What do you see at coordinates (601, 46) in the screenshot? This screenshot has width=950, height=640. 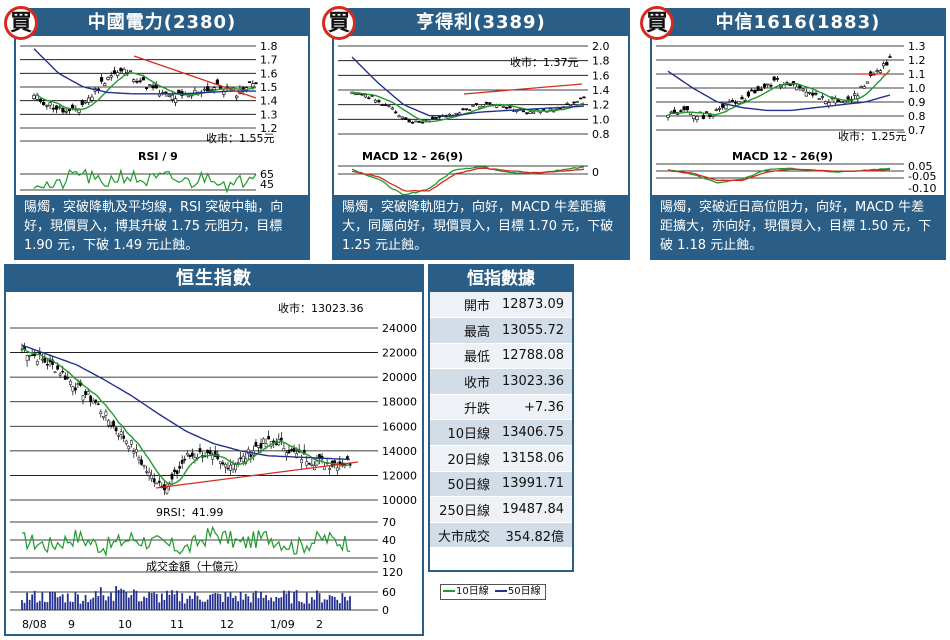 I see `price-tick-label: 2.0` at bounding box center [601, 46].